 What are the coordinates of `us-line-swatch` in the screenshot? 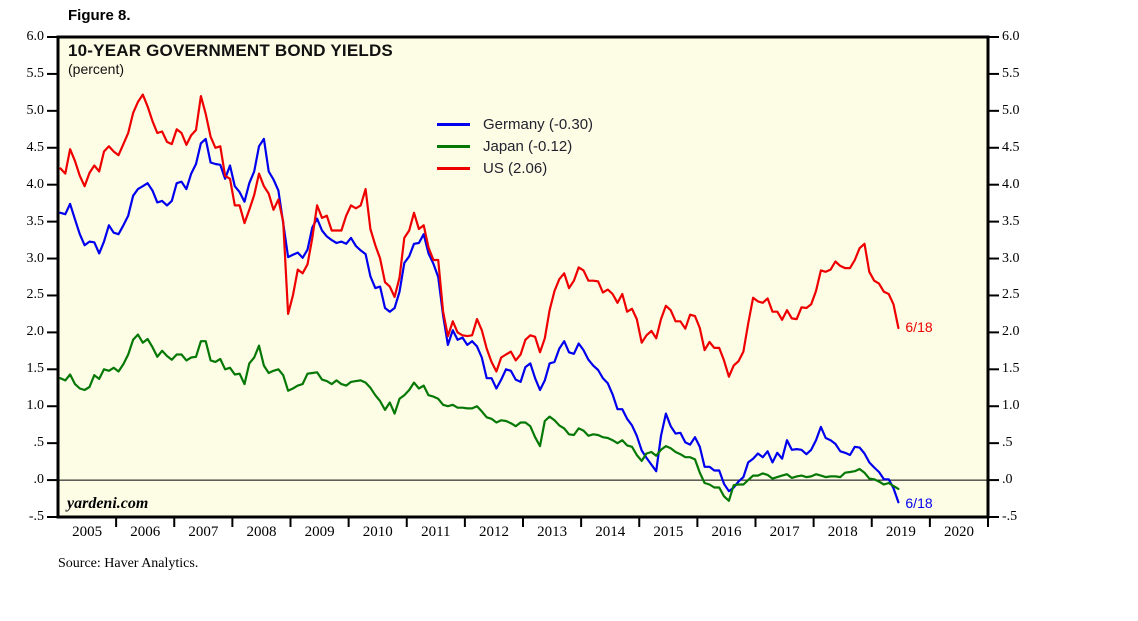 It's located at (453, 168).